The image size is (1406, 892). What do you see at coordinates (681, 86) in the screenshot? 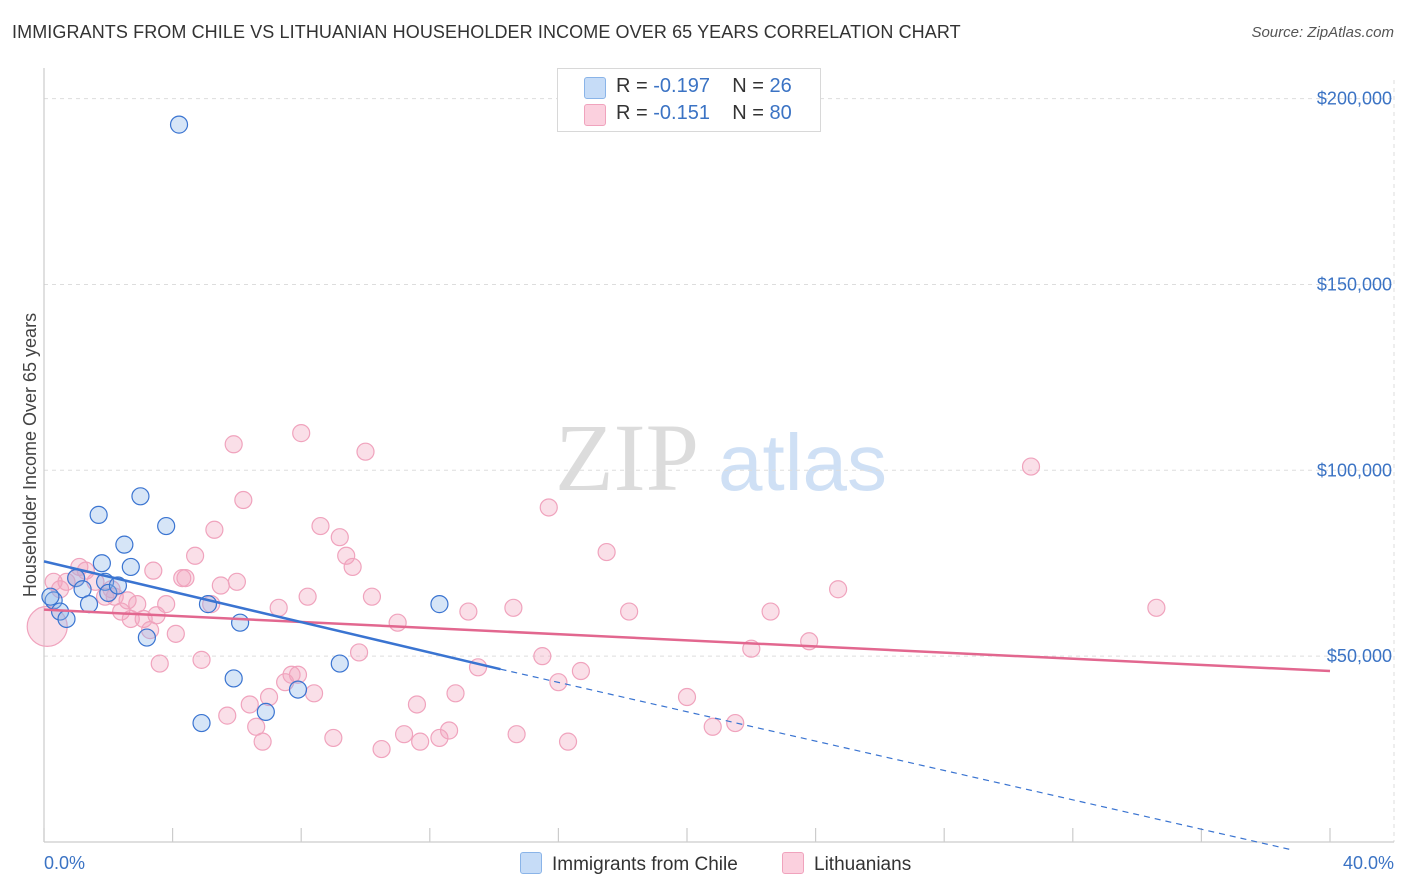
I see `legend-r-value-chile: -0.197` at bounding box center [681, 86].